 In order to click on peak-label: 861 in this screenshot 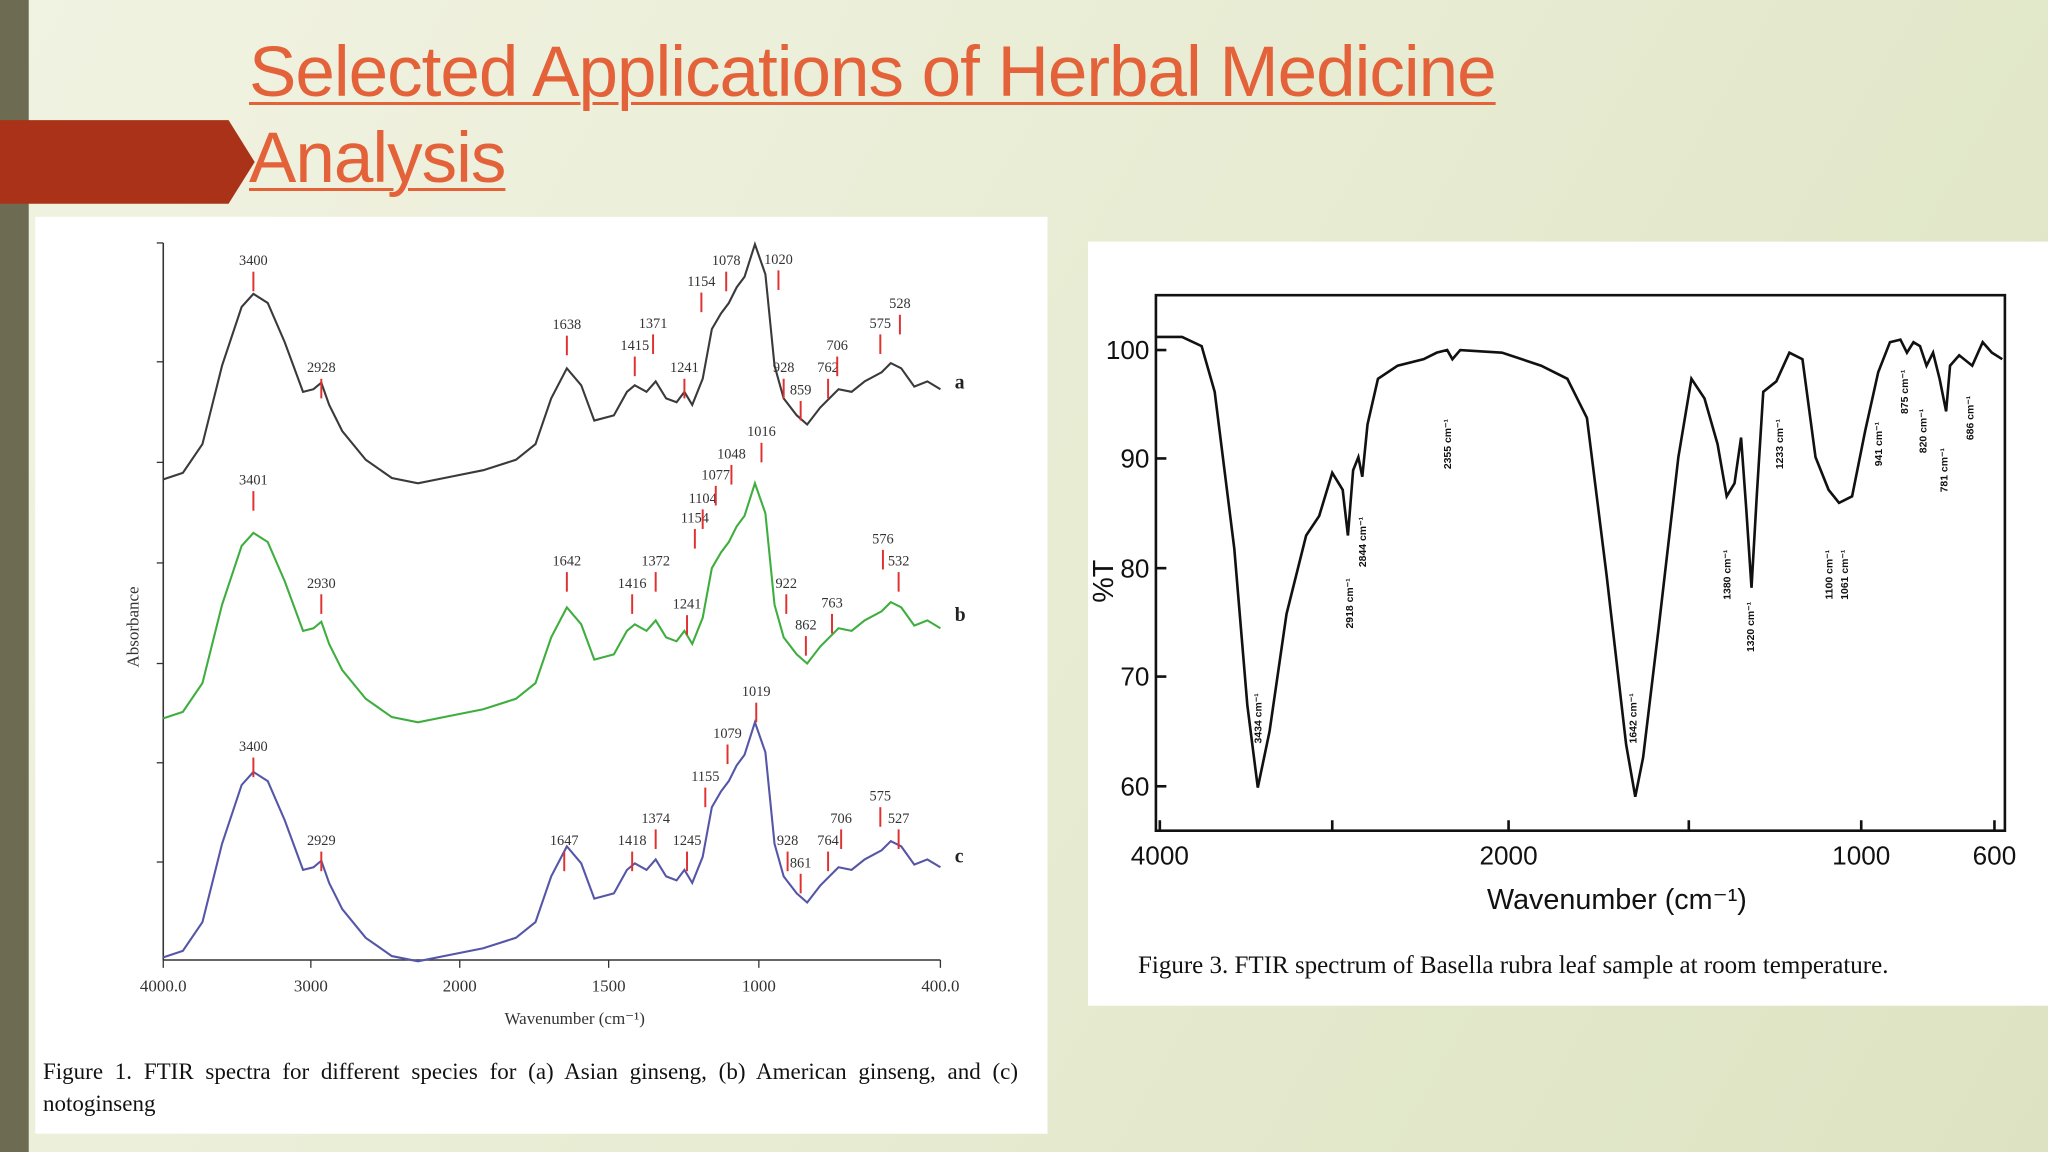, I will do `click(801, 863)`.